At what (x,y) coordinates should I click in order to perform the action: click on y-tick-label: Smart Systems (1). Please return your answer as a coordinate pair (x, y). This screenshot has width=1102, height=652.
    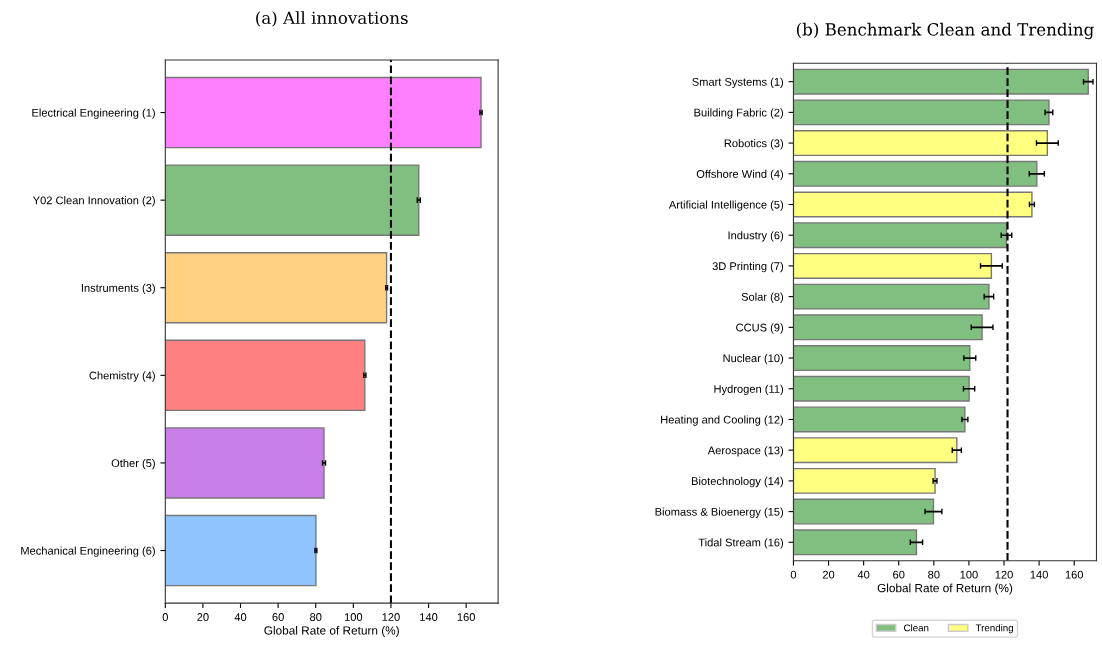
    Looking at the image, I should click on (738, 82).